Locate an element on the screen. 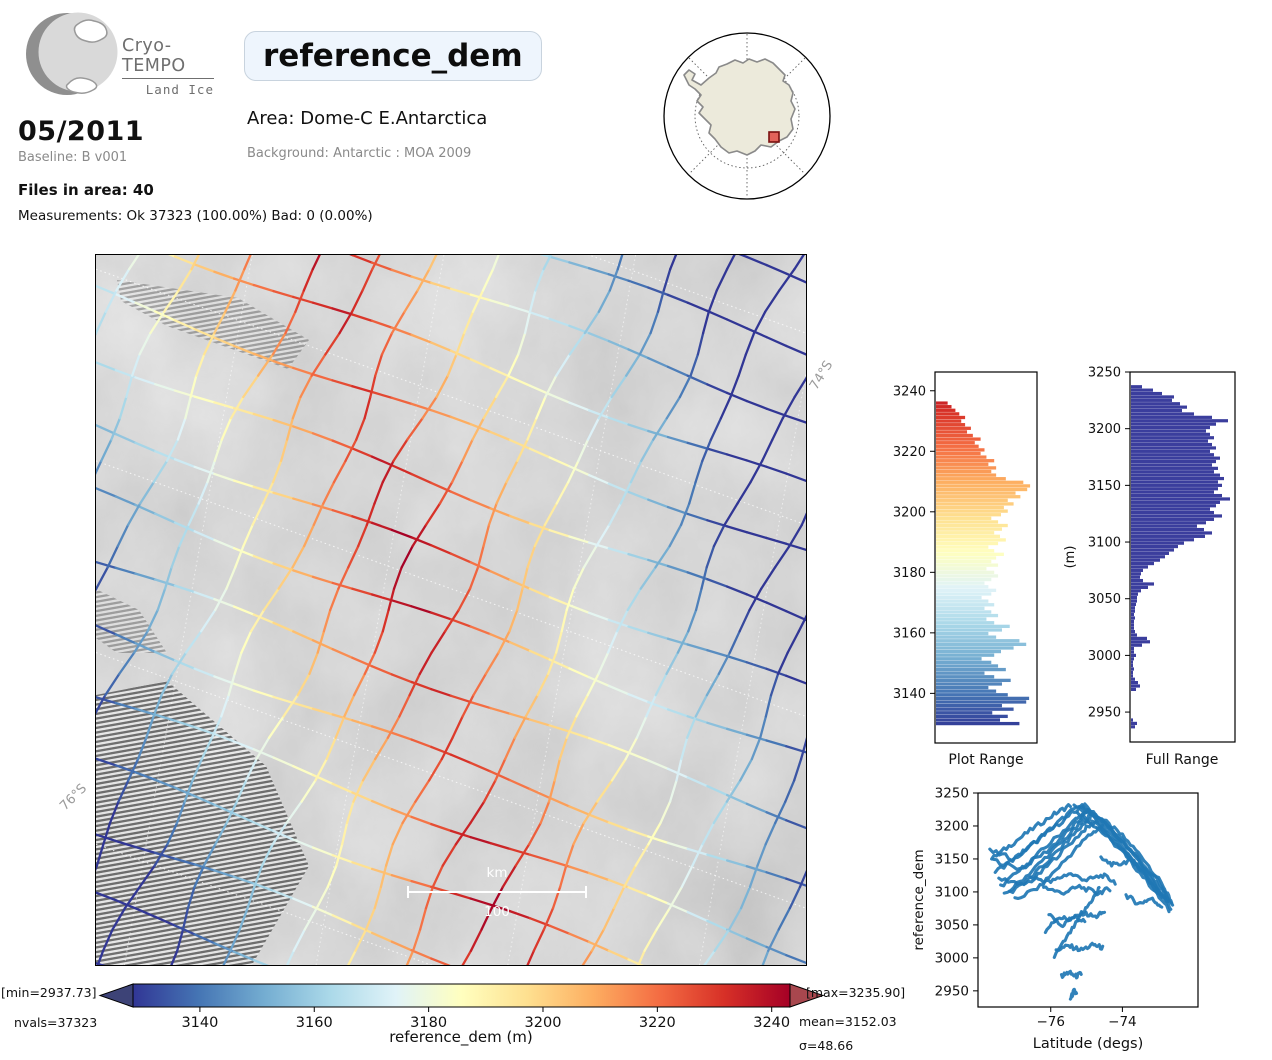 The height and width of the screenshot is (1060, 1272). svg-text: 100 is located at coordinates (497, 912).